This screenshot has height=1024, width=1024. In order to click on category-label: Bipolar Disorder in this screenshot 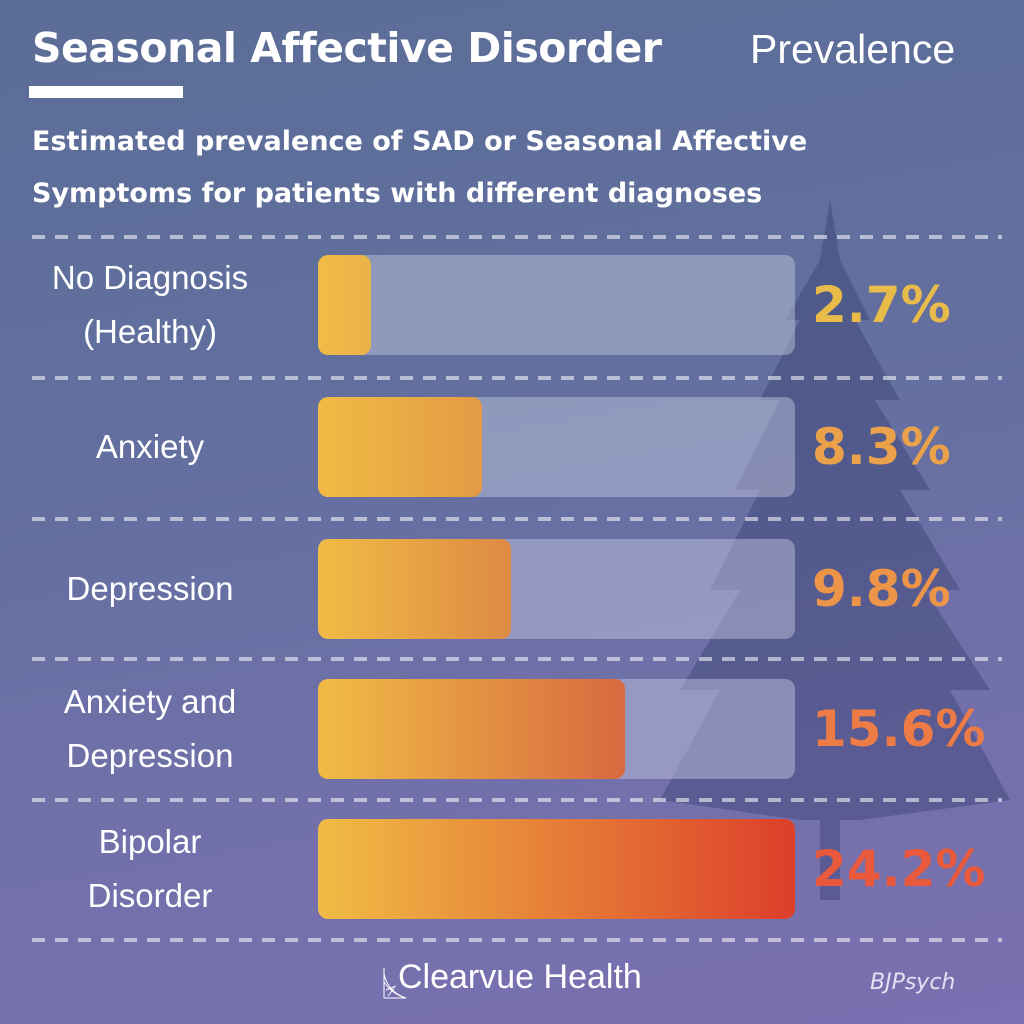, I will do `click(150, 869)`.